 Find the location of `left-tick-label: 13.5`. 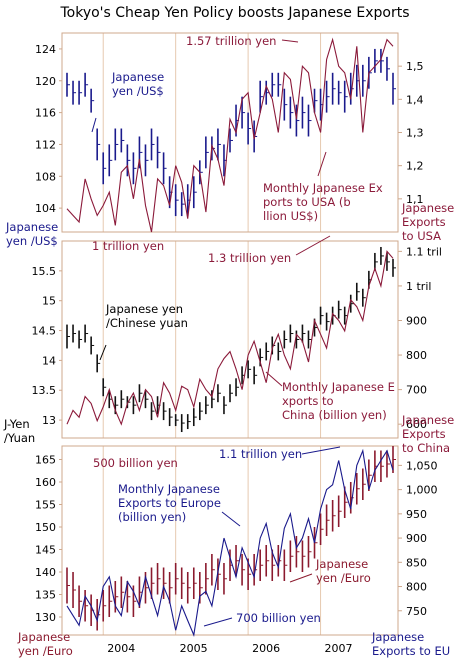

left-tick-label: 13.5 is located at coordinates (44, 390).